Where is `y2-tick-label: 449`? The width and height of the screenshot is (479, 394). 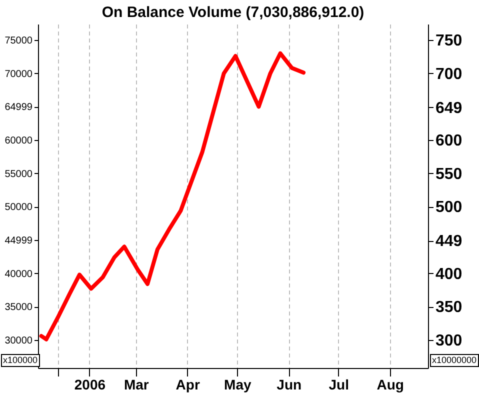
y2-tick-label: 449 is located at coordinates (449, 241).